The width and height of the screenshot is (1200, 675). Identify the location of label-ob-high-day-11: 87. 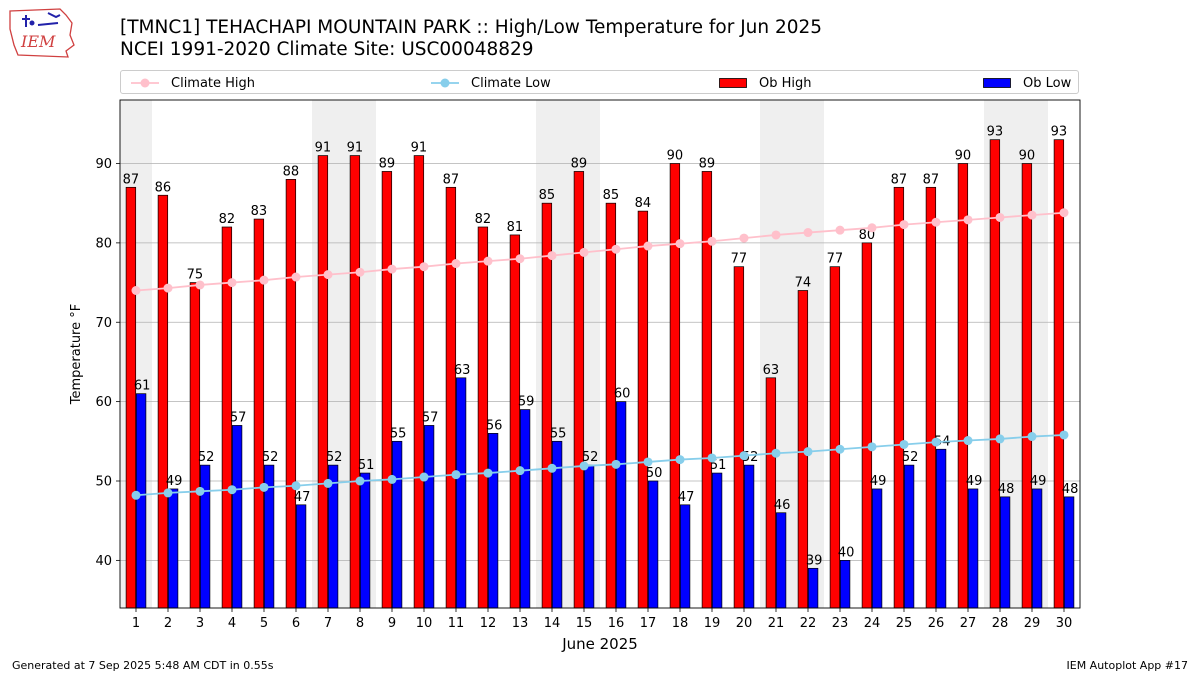
(451, 179).